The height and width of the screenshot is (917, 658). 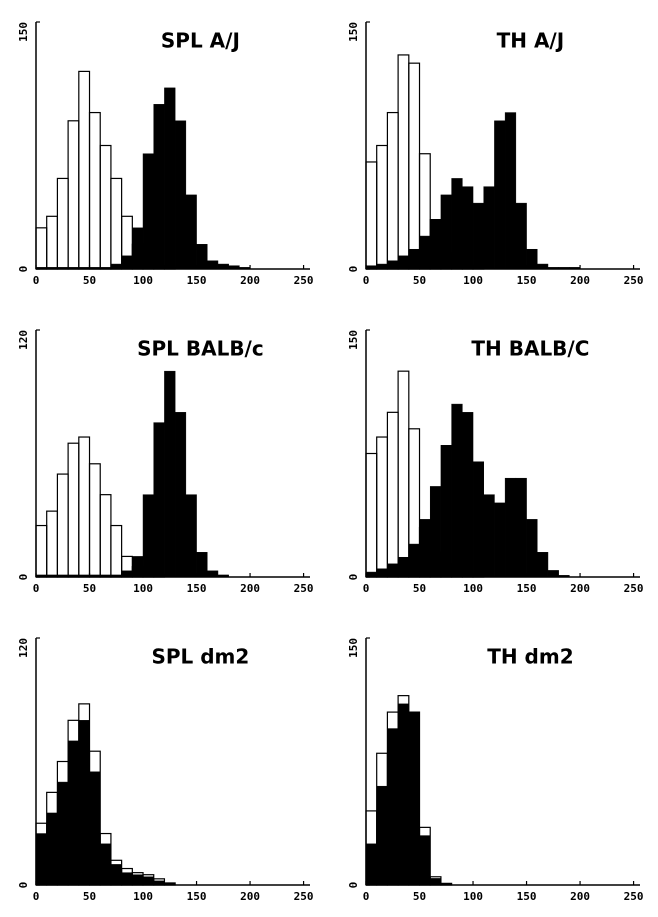 I want to click on panel-title: SPL BALB/c, so click(x=200, y=349).